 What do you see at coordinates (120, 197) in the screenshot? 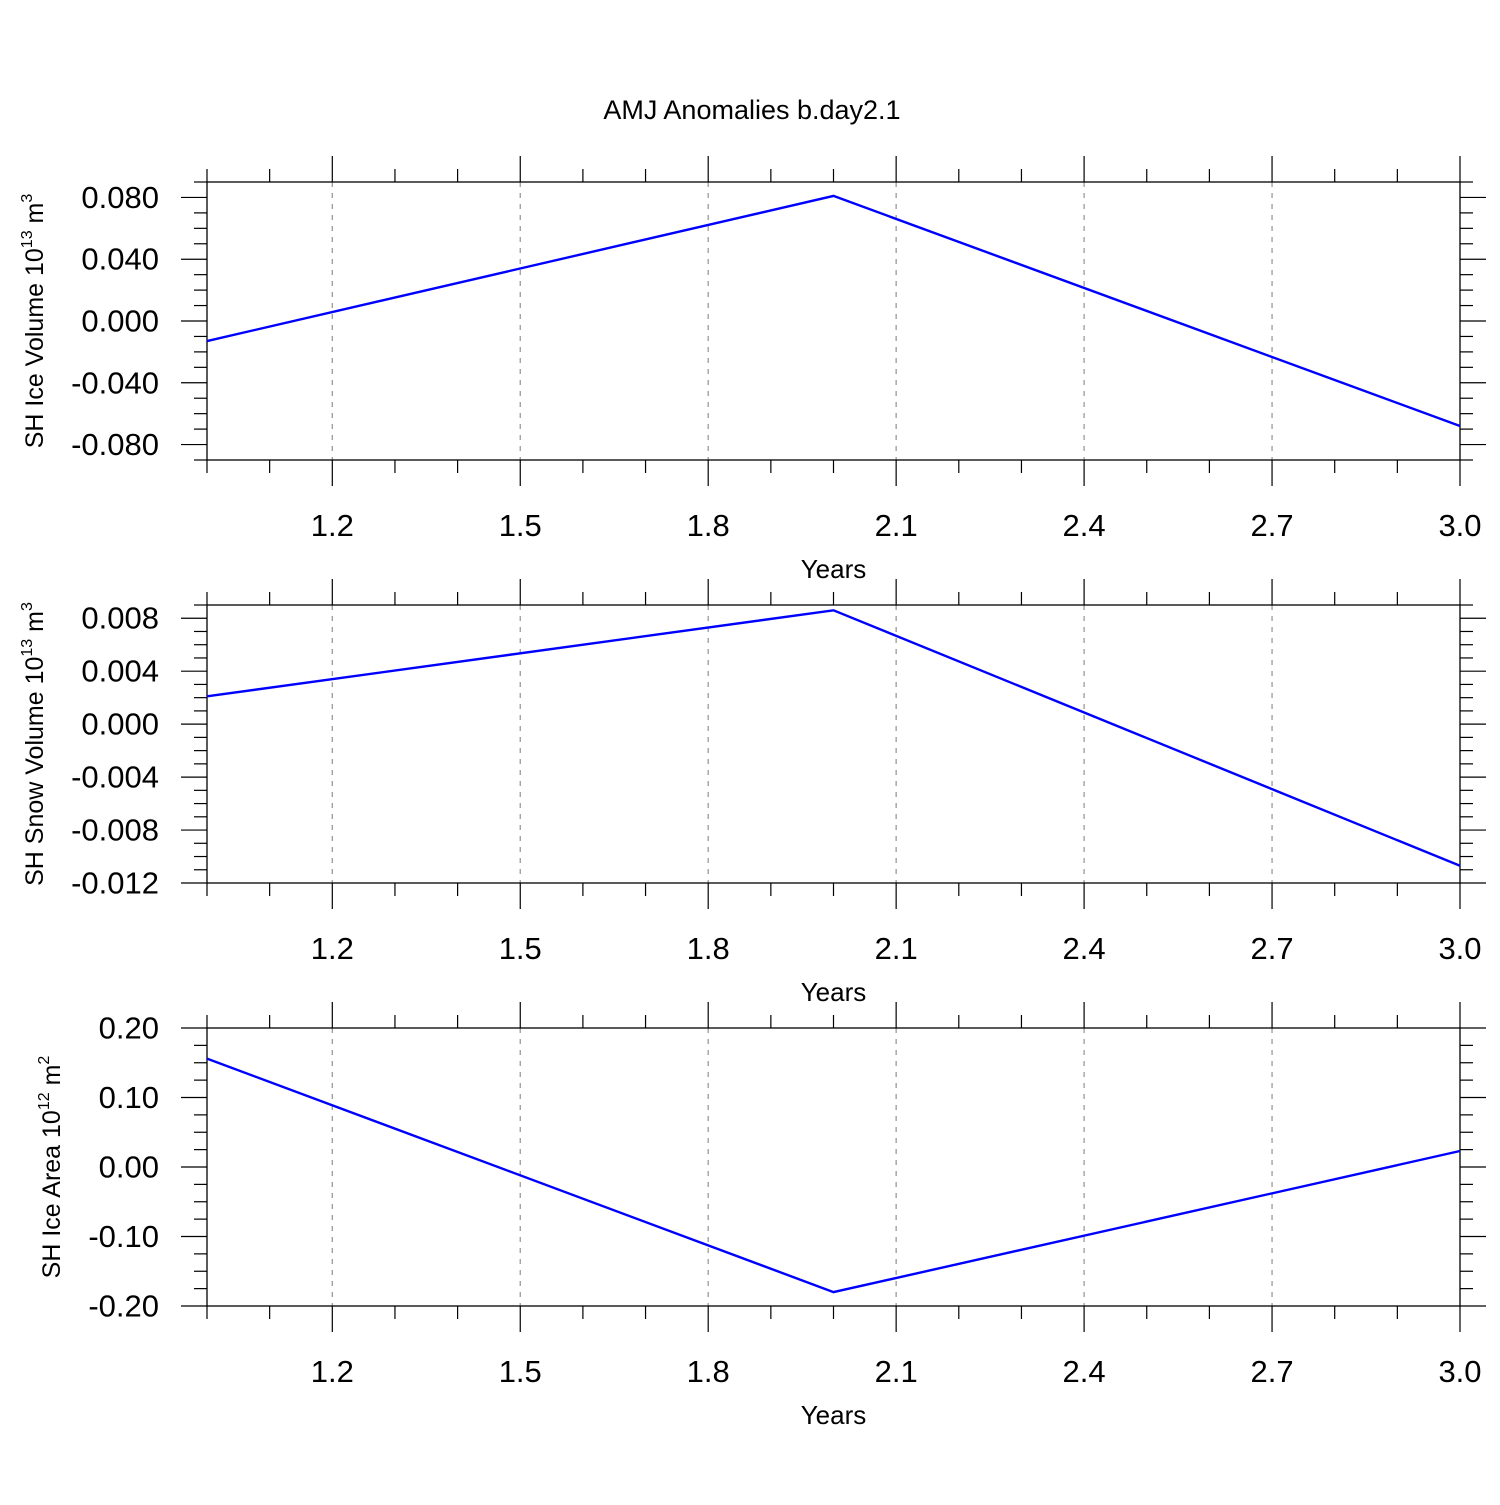
I see `y-tick-label: 0.080` at bounding box center [120, 197].